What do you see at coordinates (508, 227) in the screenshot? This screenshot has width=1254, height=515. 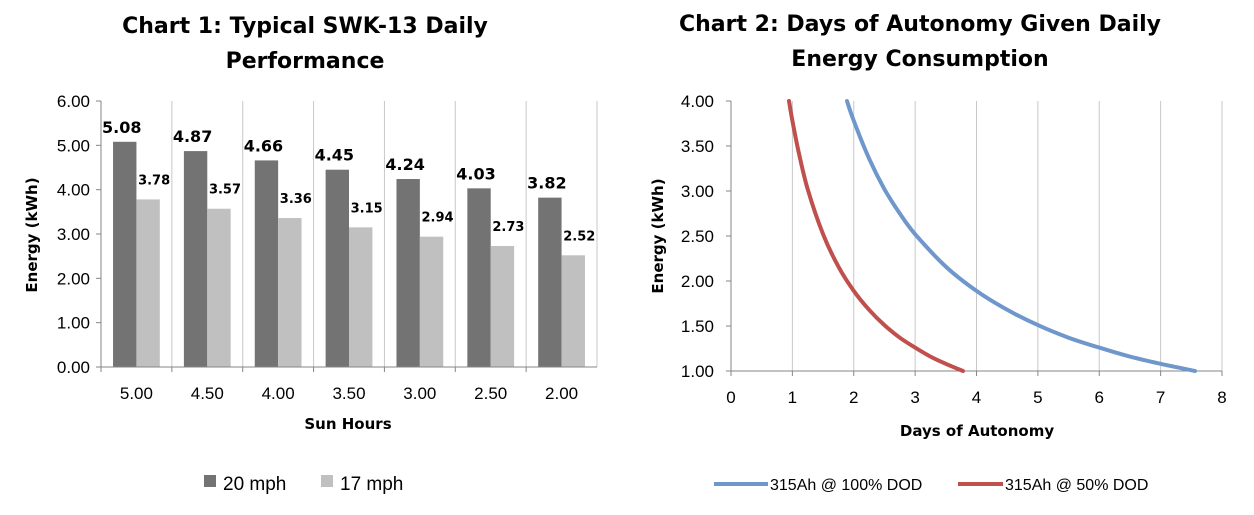 I see `data-label-17-mph: 2.73` at bounding box center [508, 227].